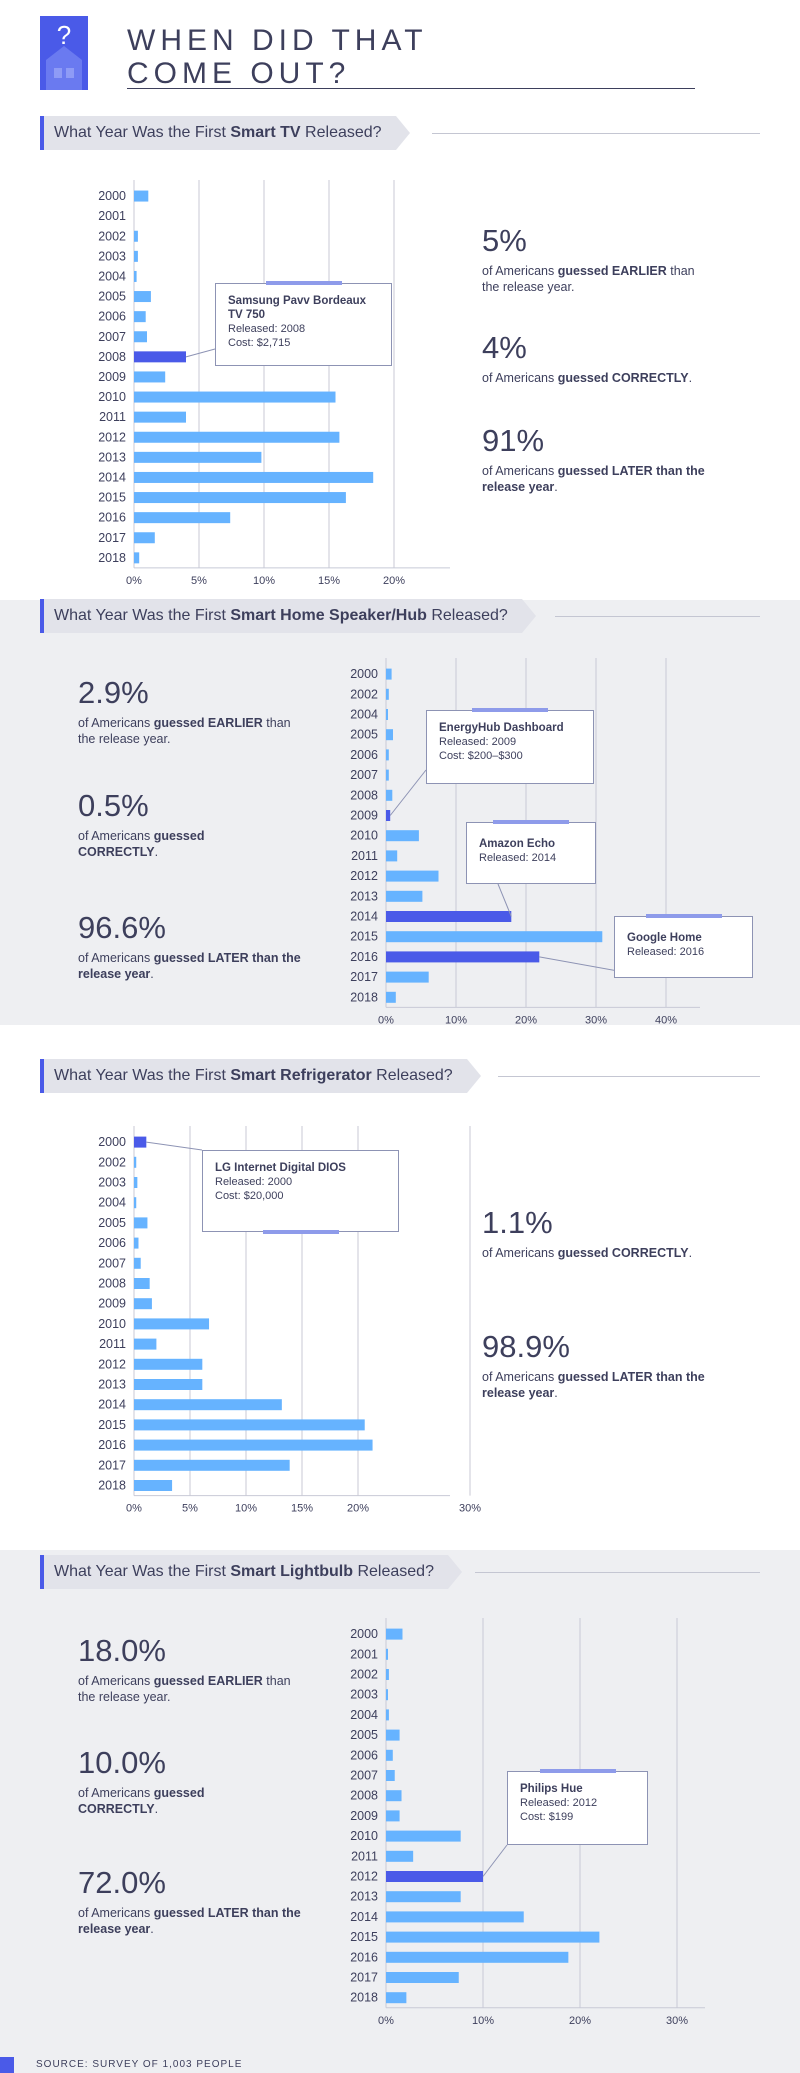 The width and height of the screenshot is (800, 2073). Describe the element at coordinates (267, 329) in the screenshot. I see `callout-released: Released: 2008` at that location.